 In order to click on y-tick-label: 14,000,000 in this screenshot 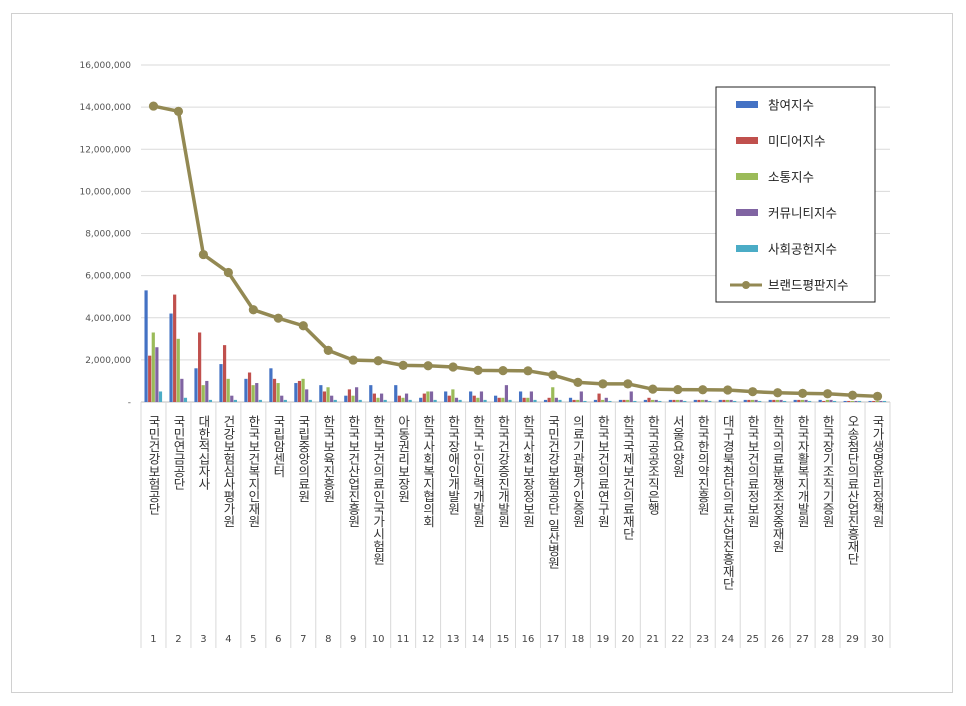, I will do `click(105, 108)`.